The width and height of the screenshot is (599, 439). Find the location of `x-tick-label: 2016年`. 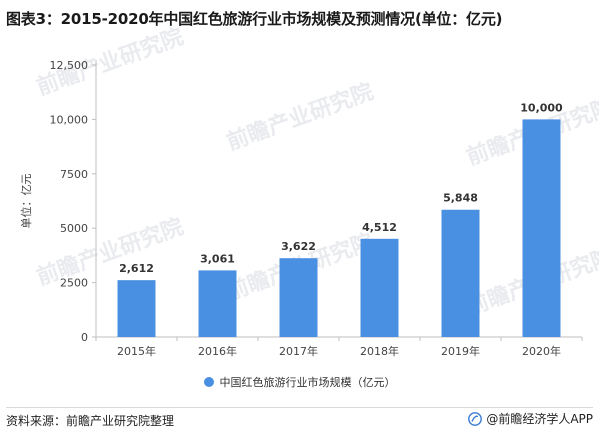

x-tick-label: 2016年 is located at coordinates (217, 351).